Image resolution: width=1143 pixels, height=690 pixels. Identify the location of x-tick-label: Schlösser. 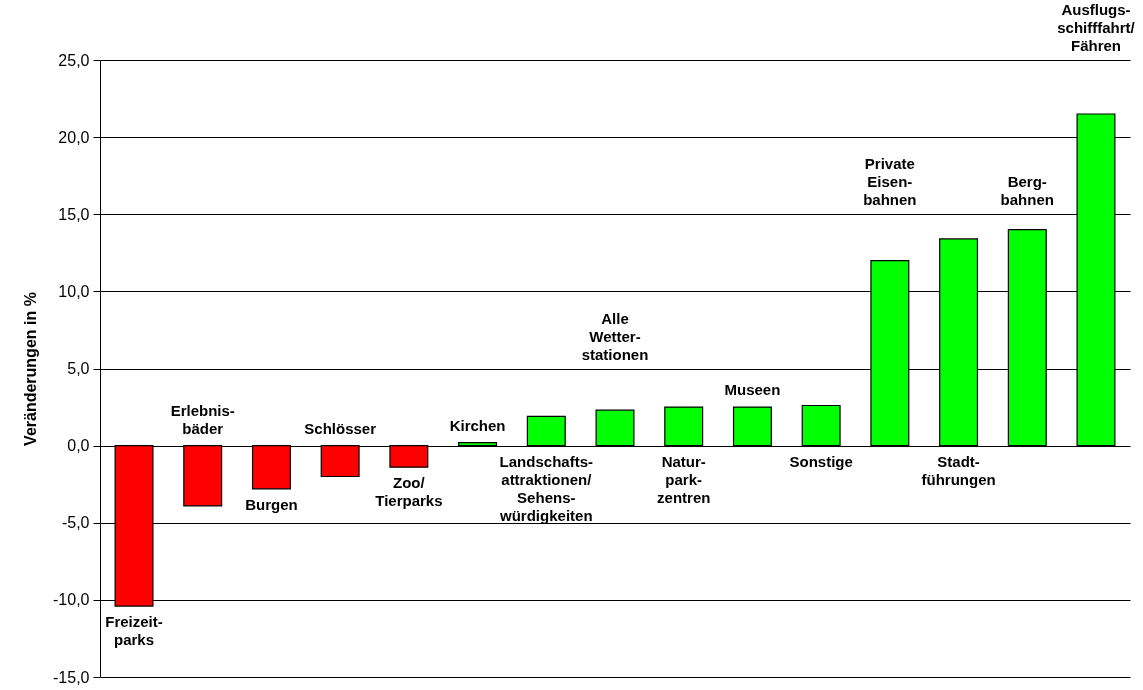
(340, 428).